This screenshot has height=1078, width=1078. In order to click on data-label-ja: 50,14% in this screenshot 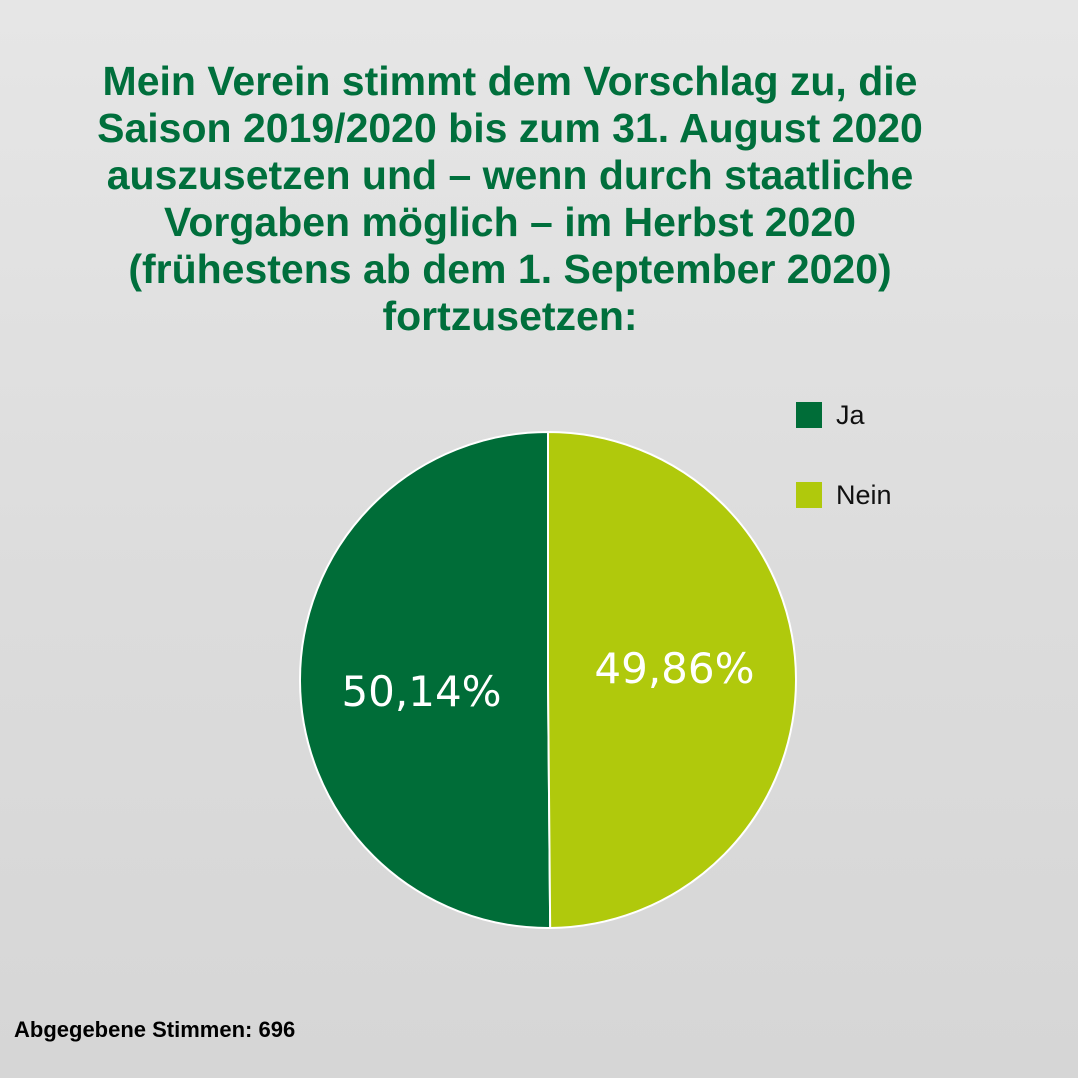, I will do `click(421, 691)`.